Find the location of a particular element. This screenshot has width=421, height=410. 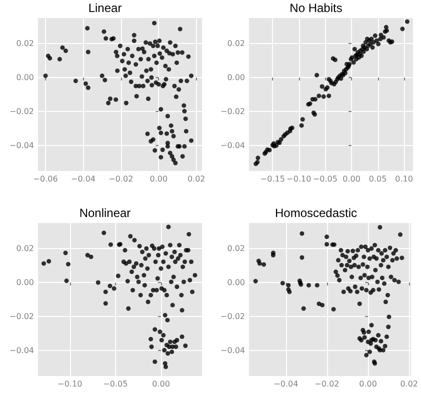

x-tick-label: 0.10 is located at coordinates (404, 179).